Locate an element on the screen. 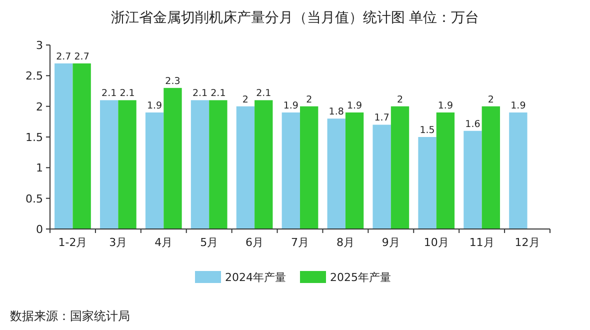  y-tick-label: 1 is located at coordinates (39, 168).